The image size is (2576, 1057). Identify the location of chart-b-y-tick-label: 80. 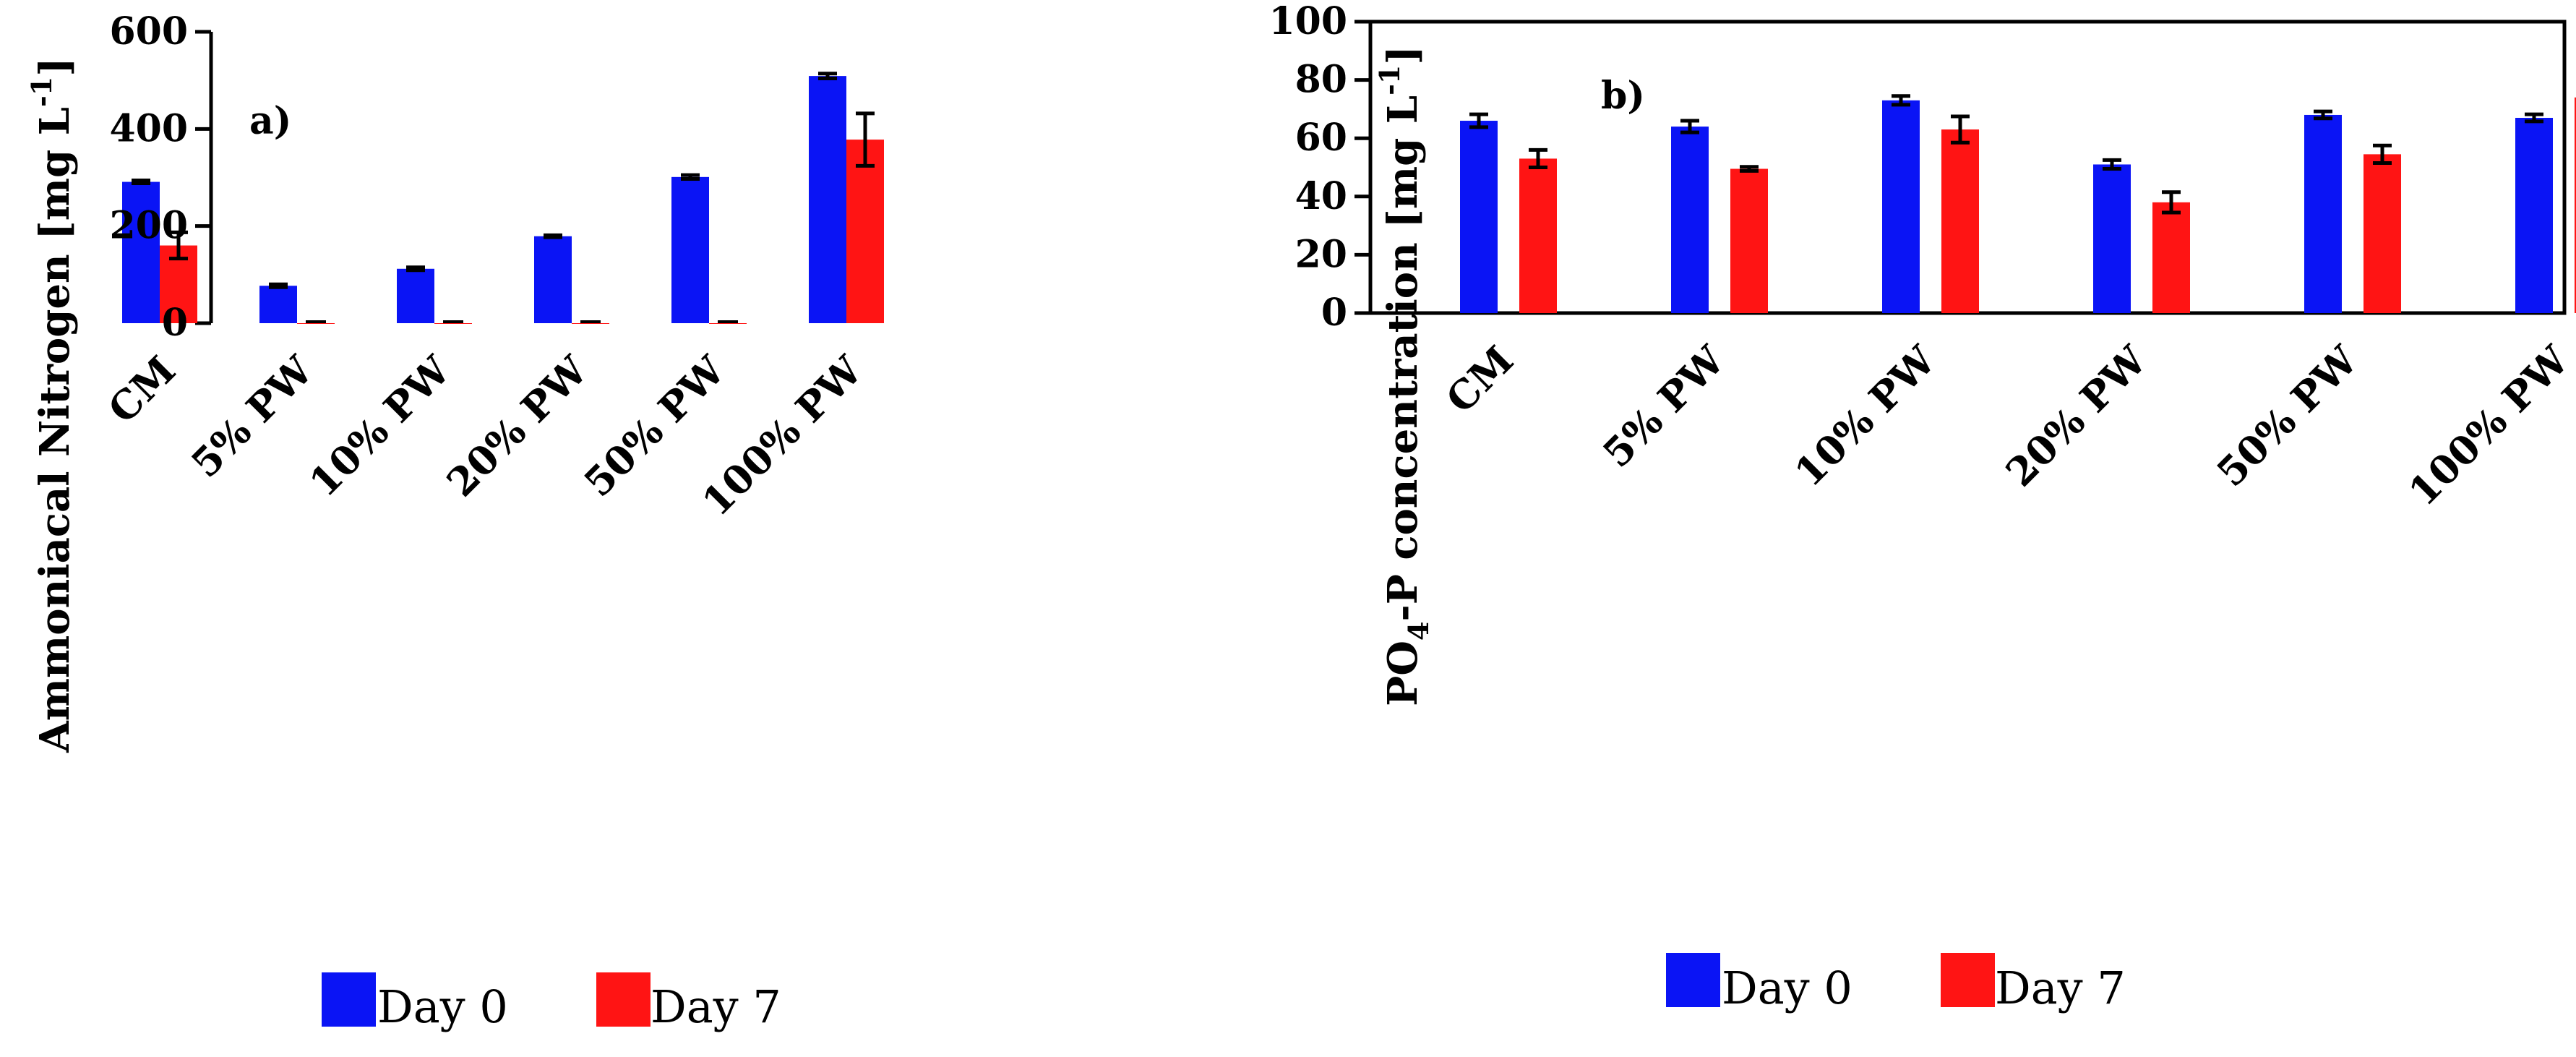
(1321, 80).